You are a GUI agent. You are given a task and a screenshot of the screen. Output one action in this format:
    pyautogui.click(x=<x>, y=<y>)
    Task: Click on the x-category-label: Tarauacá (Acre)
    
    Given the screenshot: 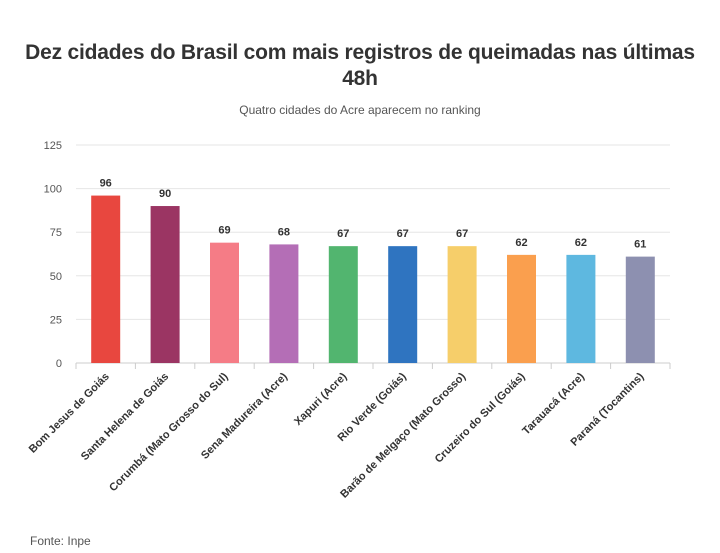 What is the action you would take?
    pyautogui.click(x=553, y=403)
    